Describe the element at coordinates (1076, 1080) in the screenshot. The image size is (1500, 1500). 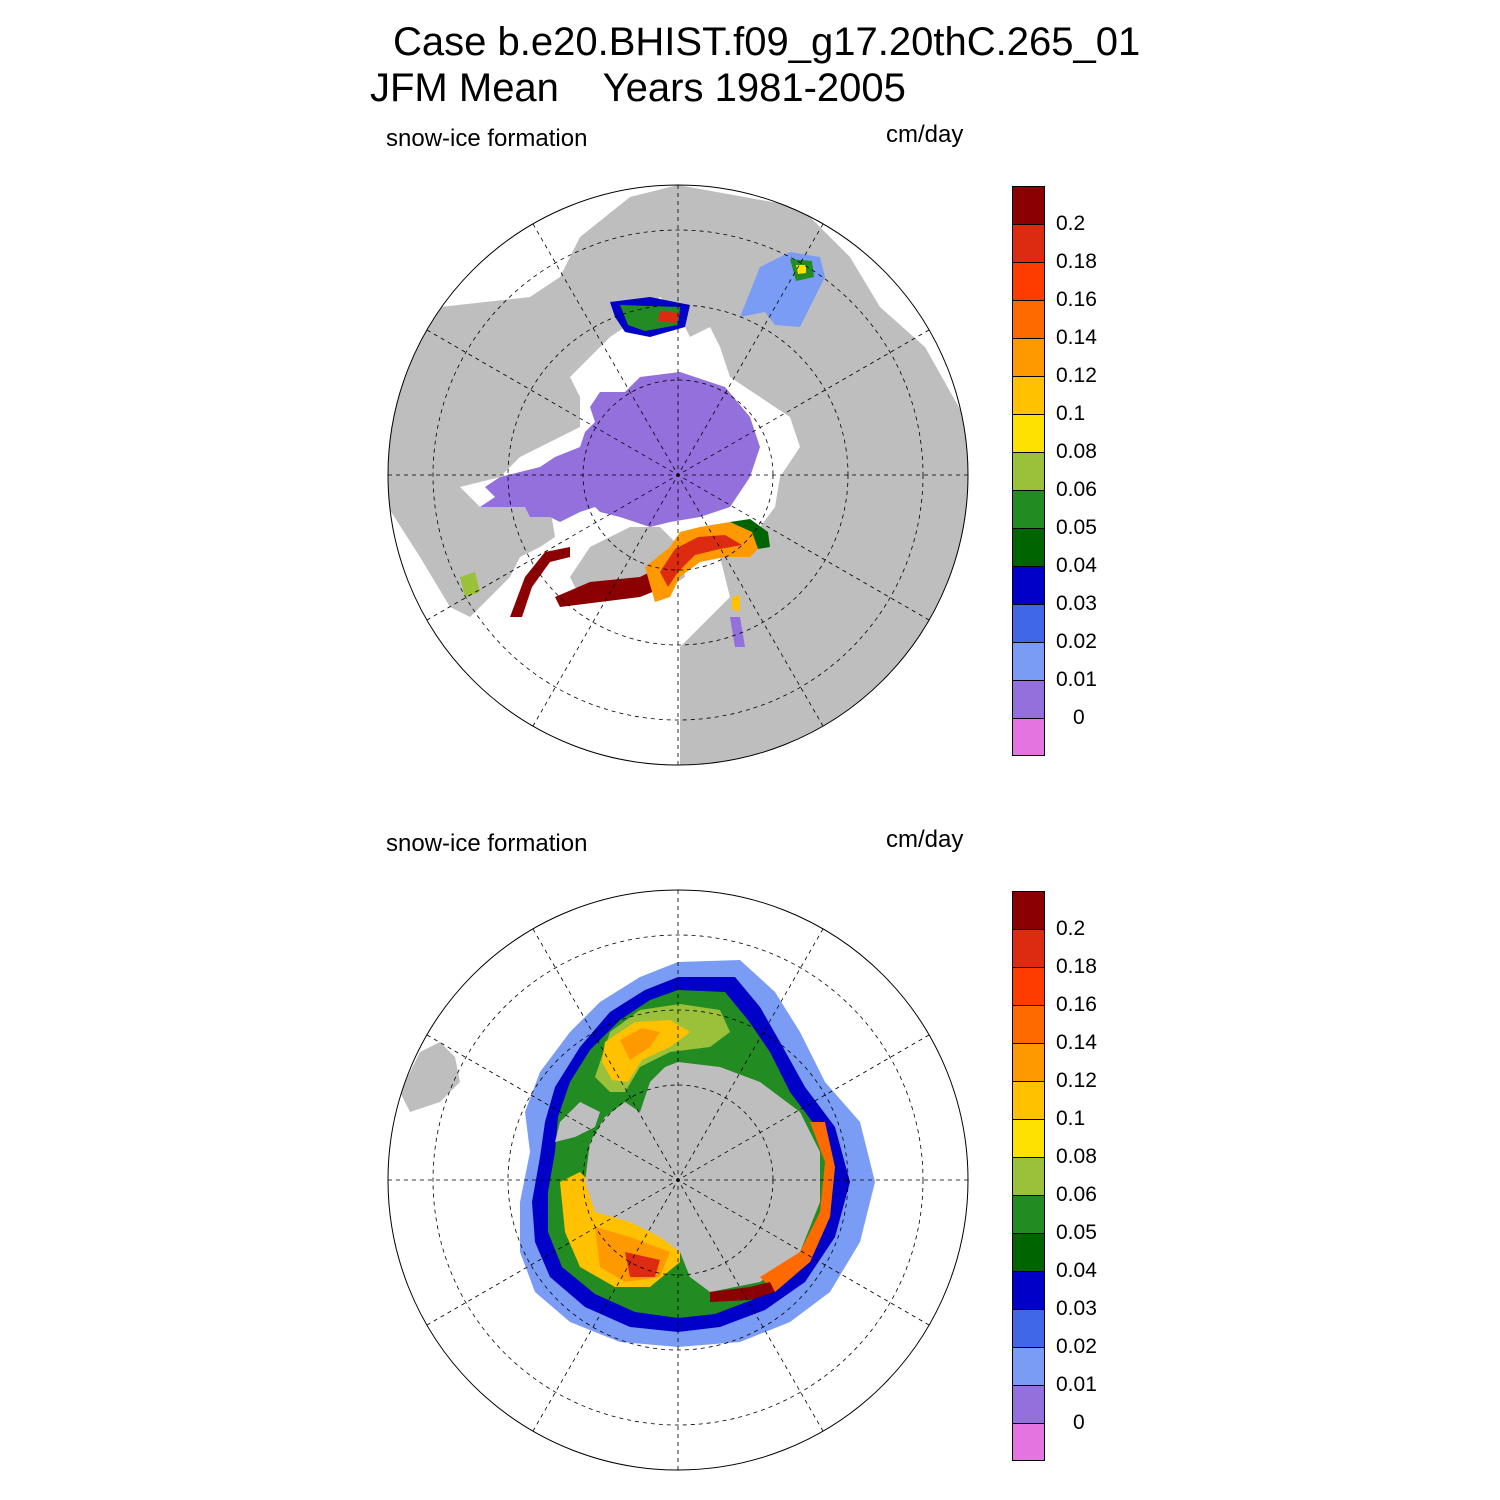
I see `south-colorbar-tick-label: 0.12` at that location.